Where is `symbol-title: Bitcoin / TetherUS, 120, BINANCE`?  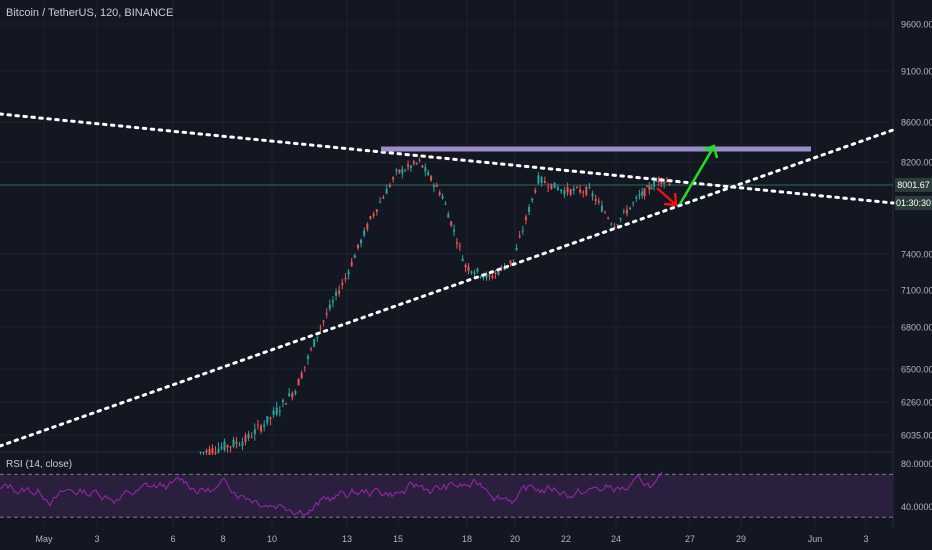 symbol-title: Bitcoin / TetherUS, 120, BINANCE is located at coordinates (90, 13).